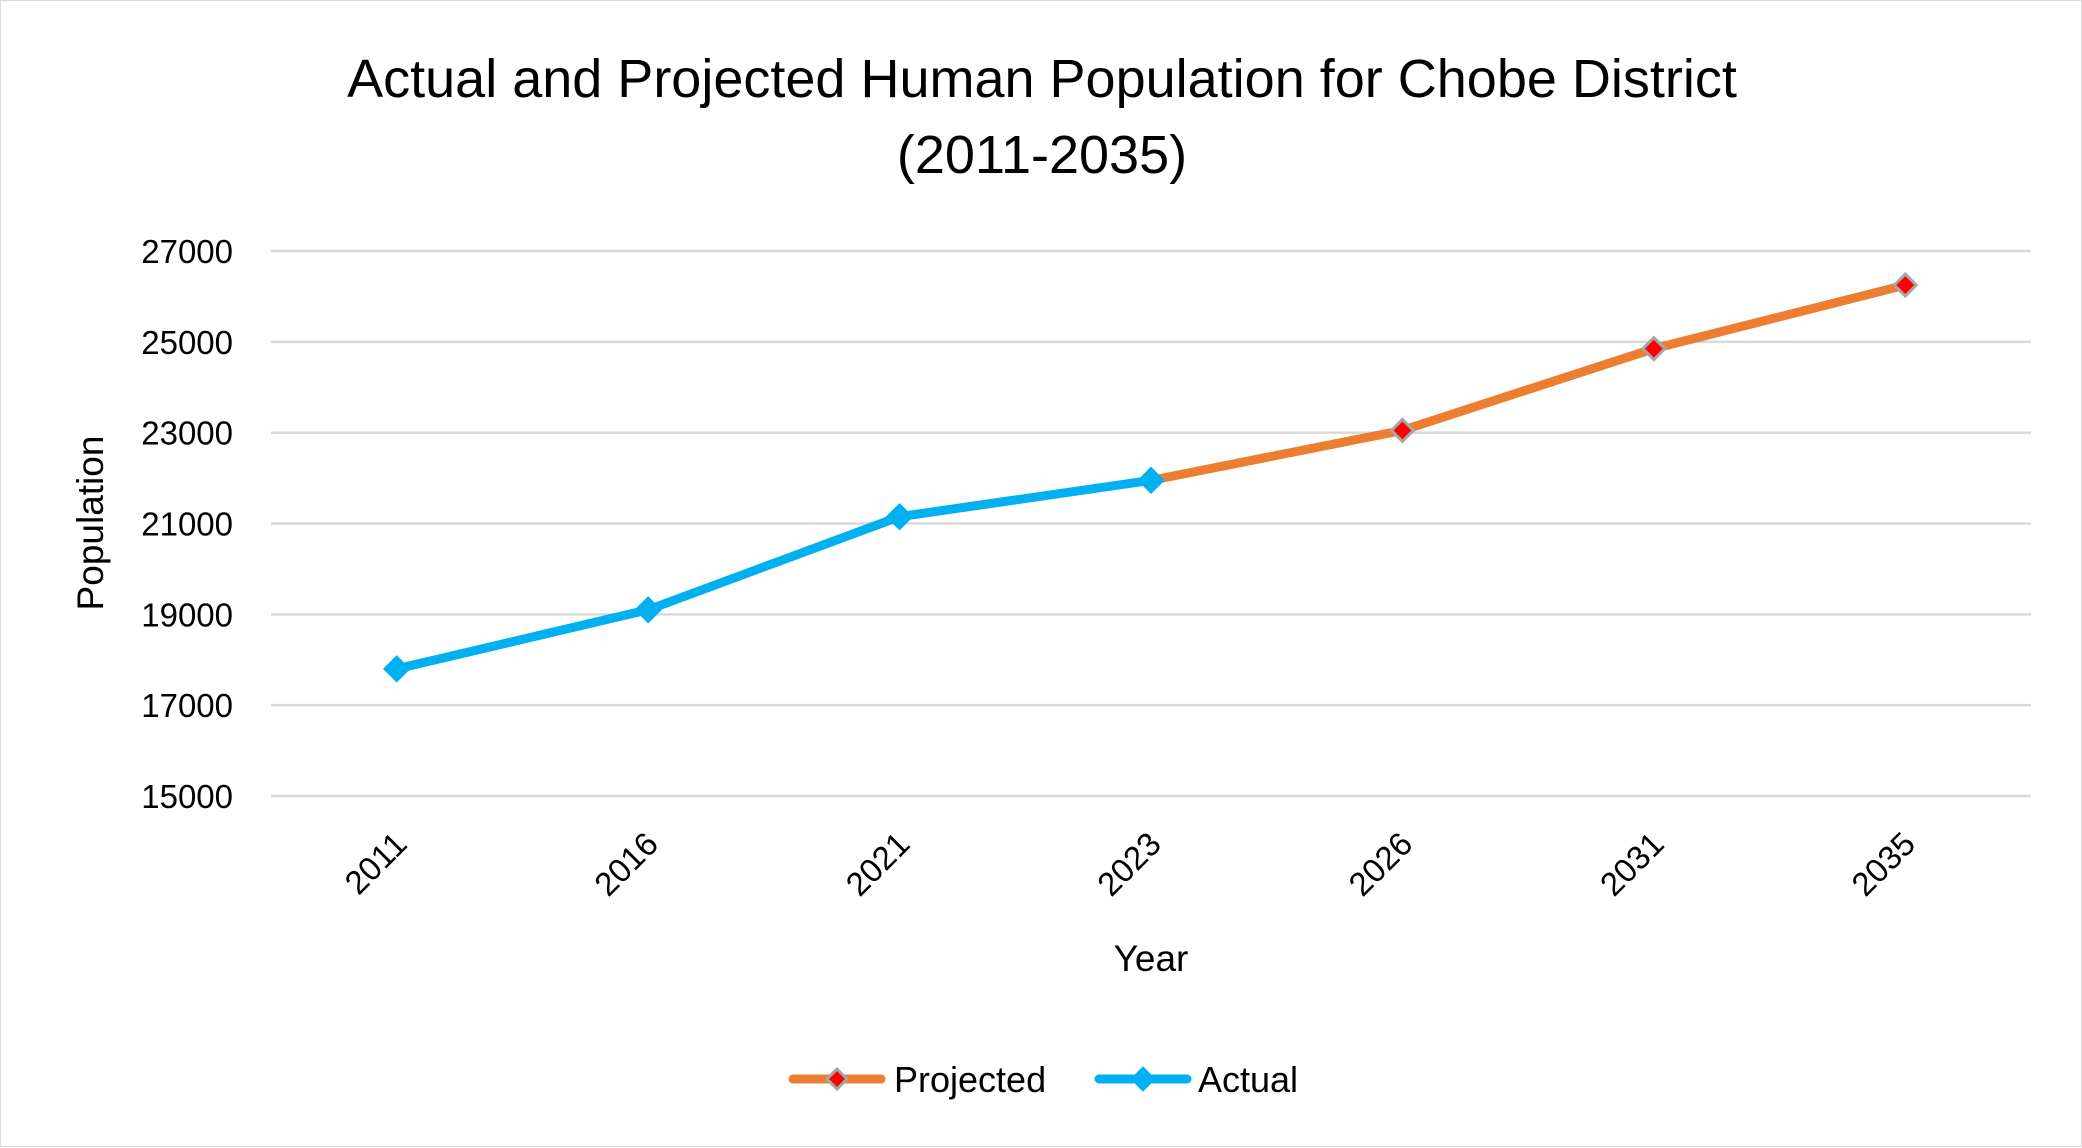 This screenshot has height=1148, width=2082. What do you see at coordinates (774, 574) in the screenshot?
I see `series-line-actual` at bounding box center [774, 574].